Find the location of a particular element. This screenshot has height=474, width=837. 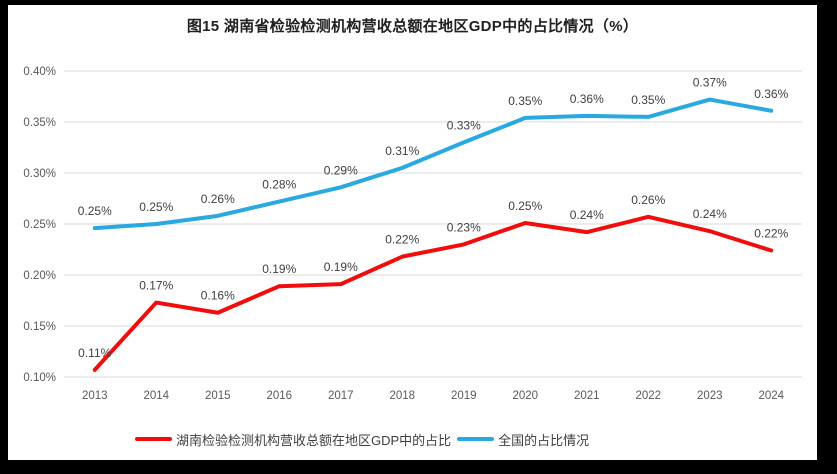

chart-legend: 湖南检验检测机构营收总额在地区GDP中的占比 全国的占比情况 is located at coordinates (365, 439).